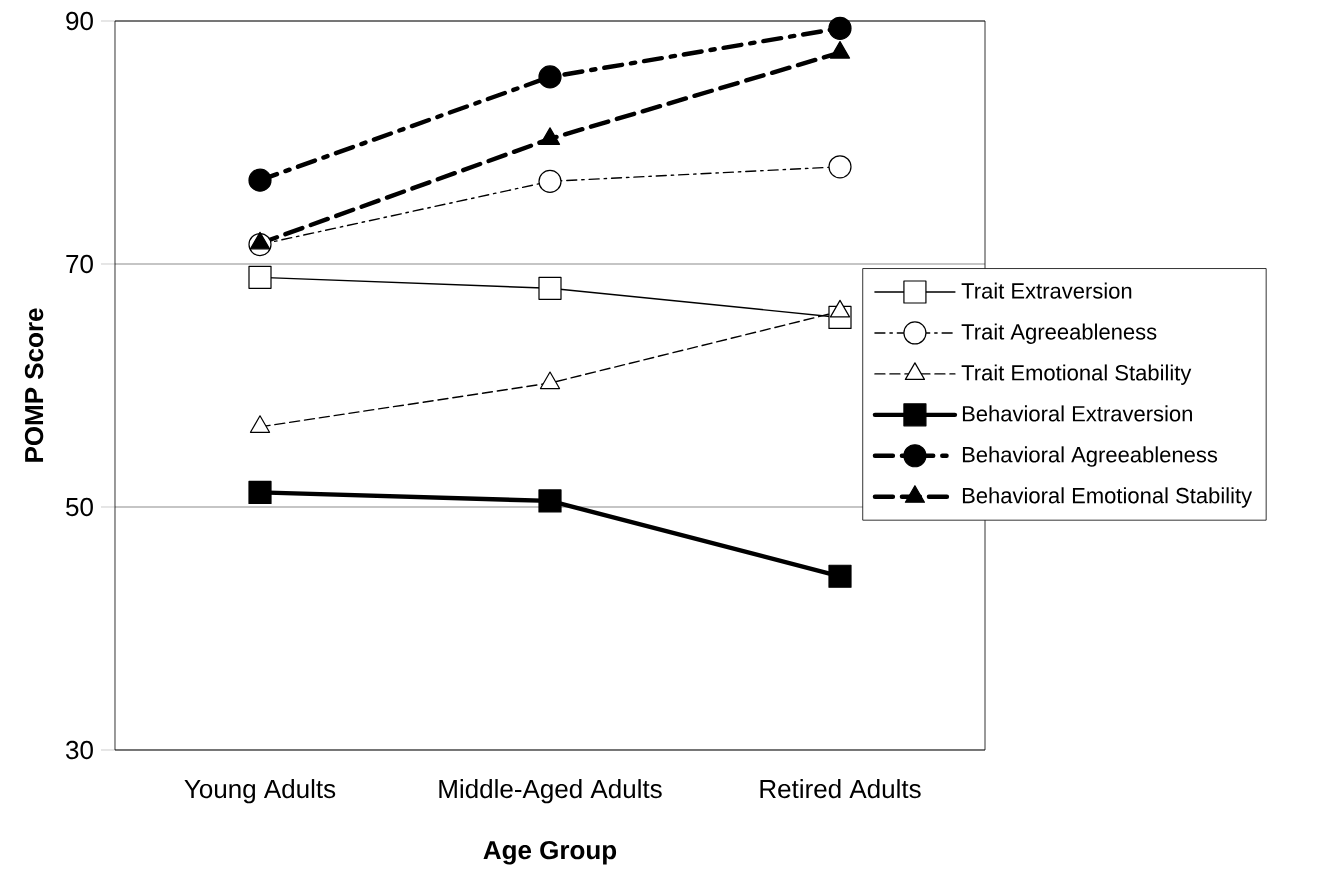  Describe the element at coordinates (1107, 497) in the screenshot. I see `legend-label: Behavioral Emotional Stability` at that location.